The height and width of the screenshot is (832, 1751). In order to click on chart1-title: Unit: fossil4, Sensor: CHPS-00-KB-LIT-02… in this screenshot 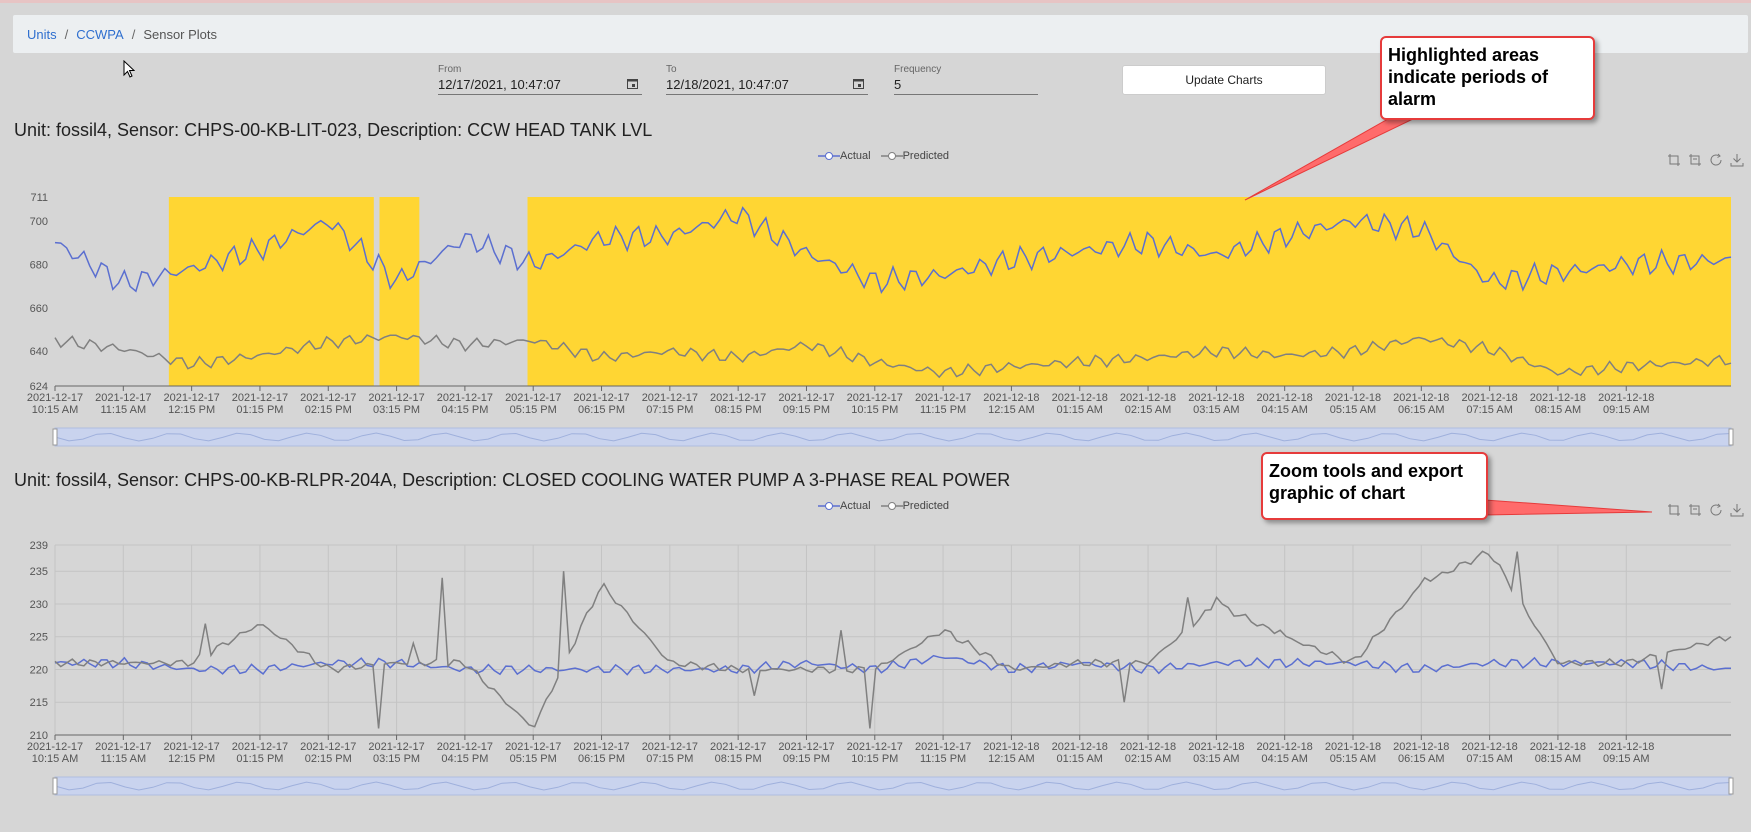, I will do `click(333, 130)`.